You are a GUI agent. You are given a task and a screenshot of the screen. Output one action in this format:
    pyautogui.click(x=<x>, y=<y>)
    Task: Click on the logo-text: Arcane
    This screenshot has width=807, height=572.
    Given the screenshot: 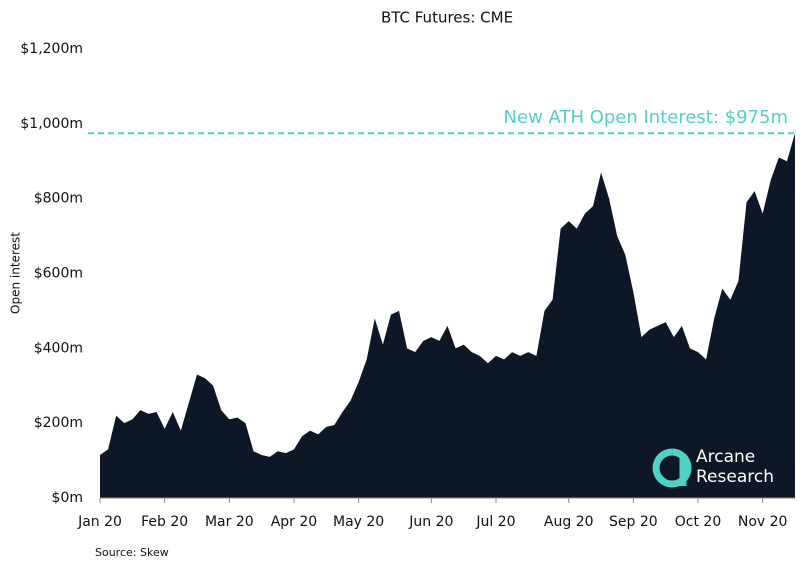 What is the action you would take?
    pyautogui.click(x=725, y=457)
    